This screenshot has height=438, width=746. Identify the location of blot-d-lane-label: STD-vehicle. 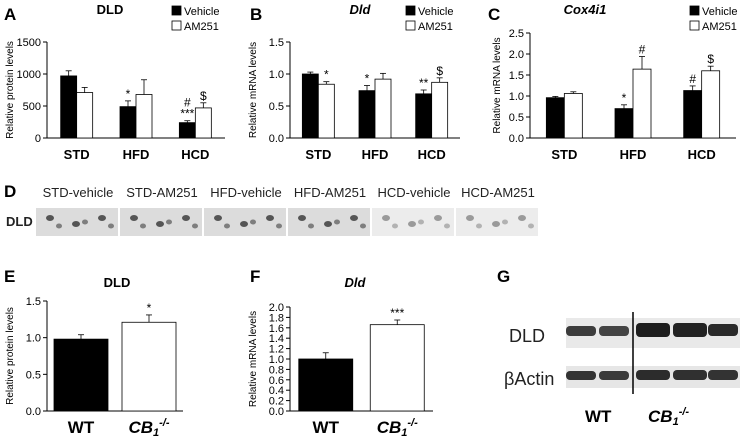
(78, 192).